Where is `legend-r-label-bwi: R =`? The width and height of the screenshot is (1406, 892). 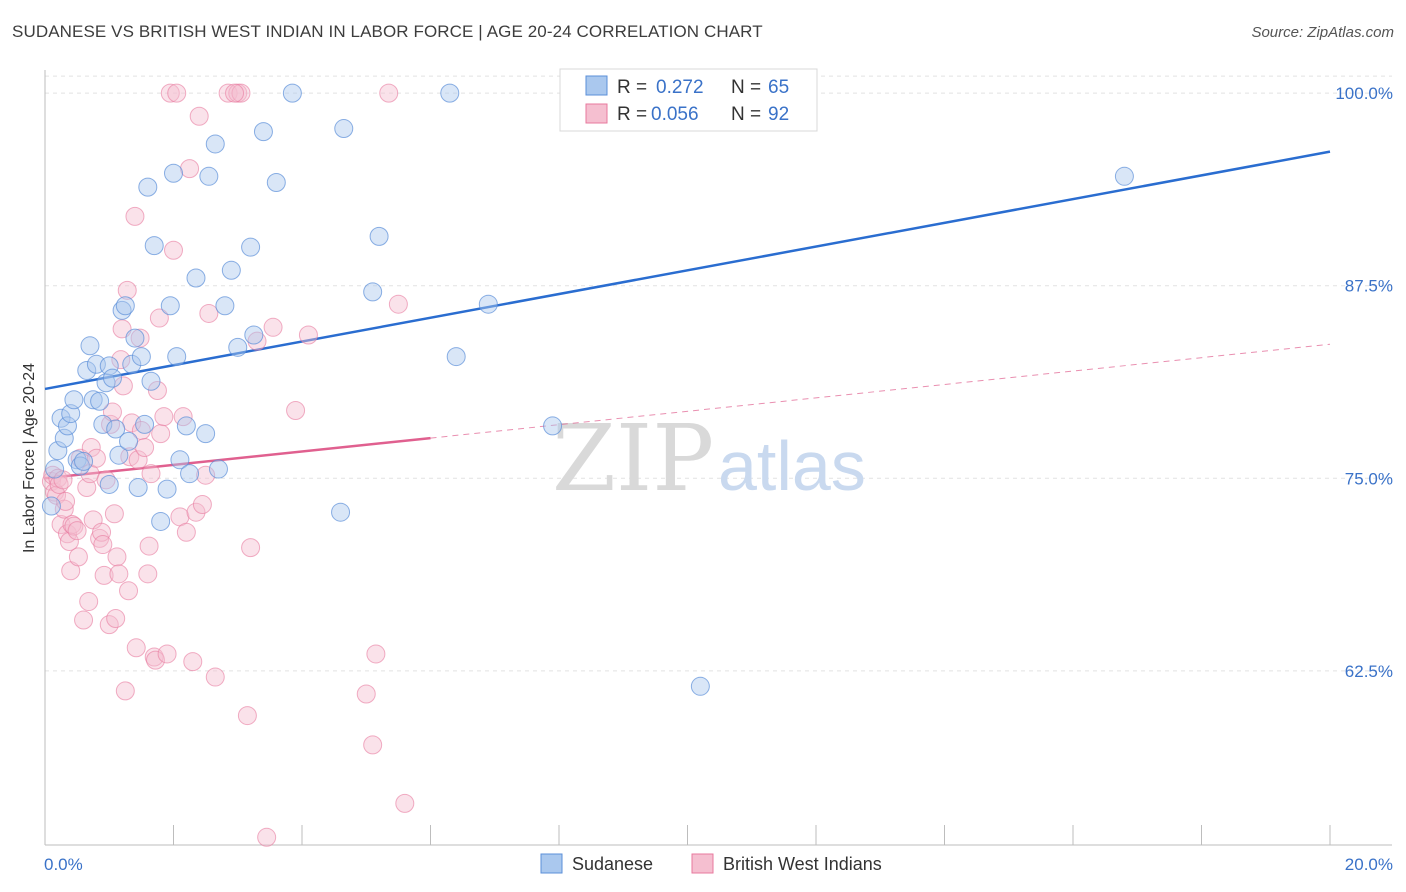
legend-r-label-bwi: R = is located at coordinates (632, 114).